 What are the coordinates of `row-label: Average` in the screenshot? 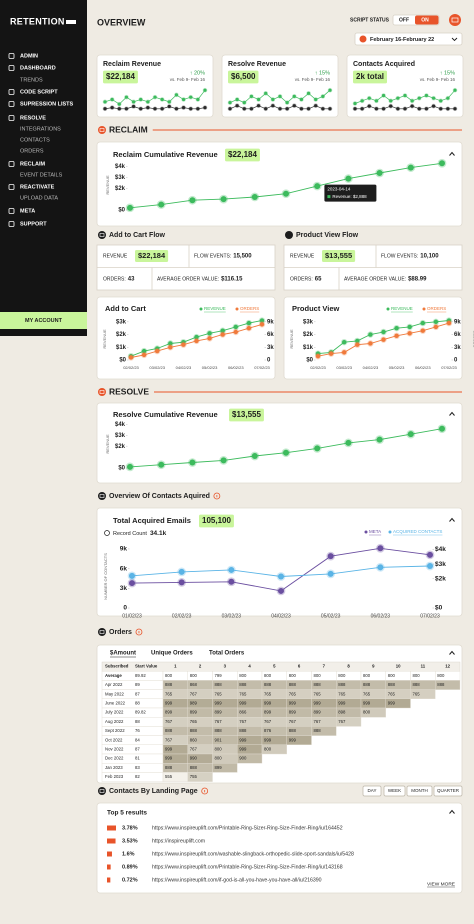 It's located at (113, 675).